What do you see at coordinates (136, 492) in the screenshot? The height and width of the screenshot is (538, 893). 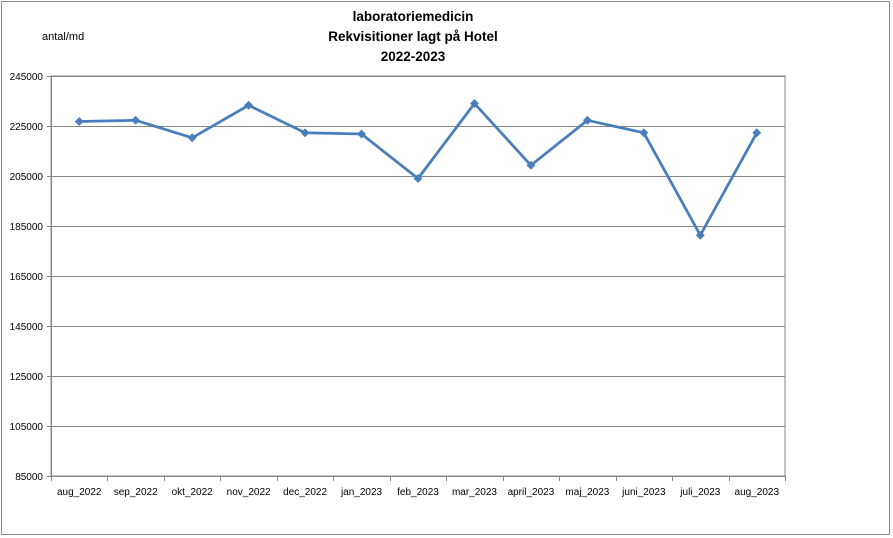 I see `x-tick-label: sep_2022` at bounding box center [136, 492].